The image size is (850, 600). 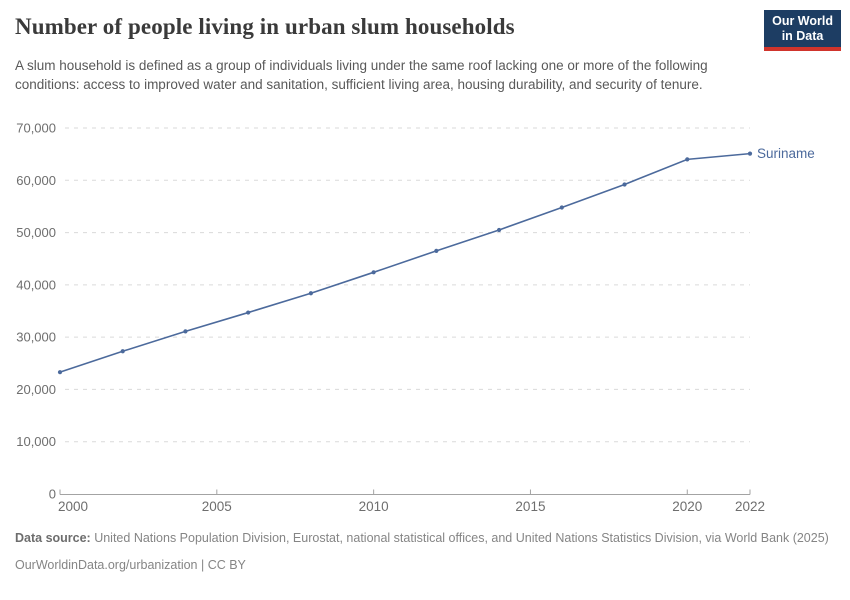 What do you see at coordinates (217, 506) in the screenshot?
I see `x-tick-label: 2005` at bounding box center [217, 506].